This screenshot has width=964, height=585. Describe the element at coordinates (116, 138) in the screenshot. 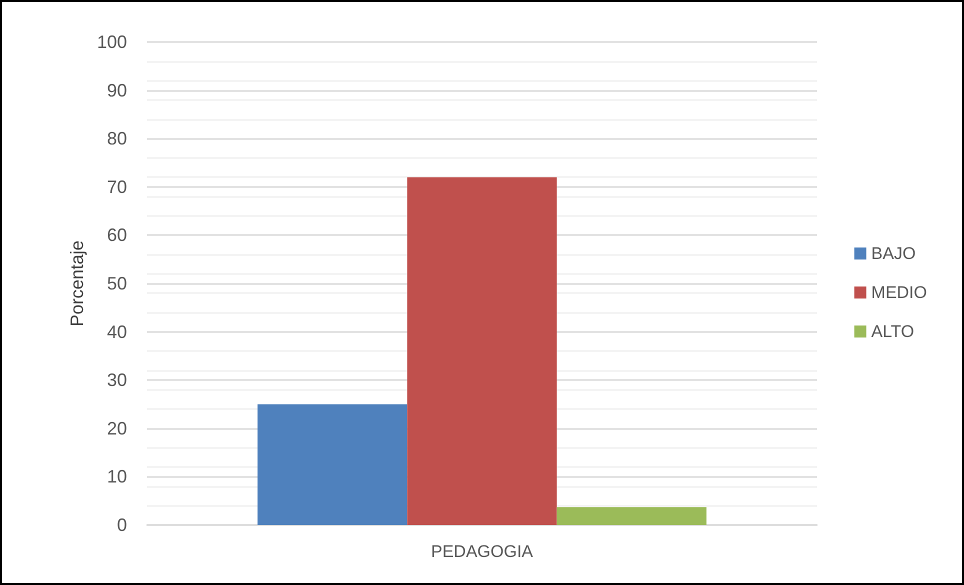

I see `y-tick-label: 80` at that location.